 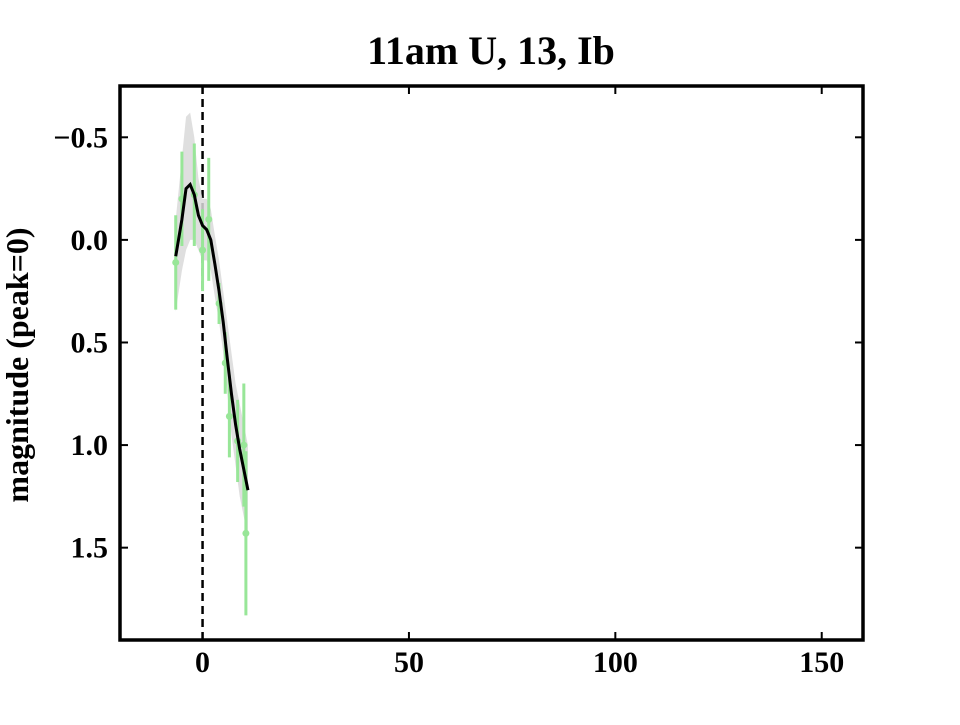 What do you see at coordinates (90, 445) in the screenshot?
I see `y-tick-label: 1.0` at bounding box center [90, 445].